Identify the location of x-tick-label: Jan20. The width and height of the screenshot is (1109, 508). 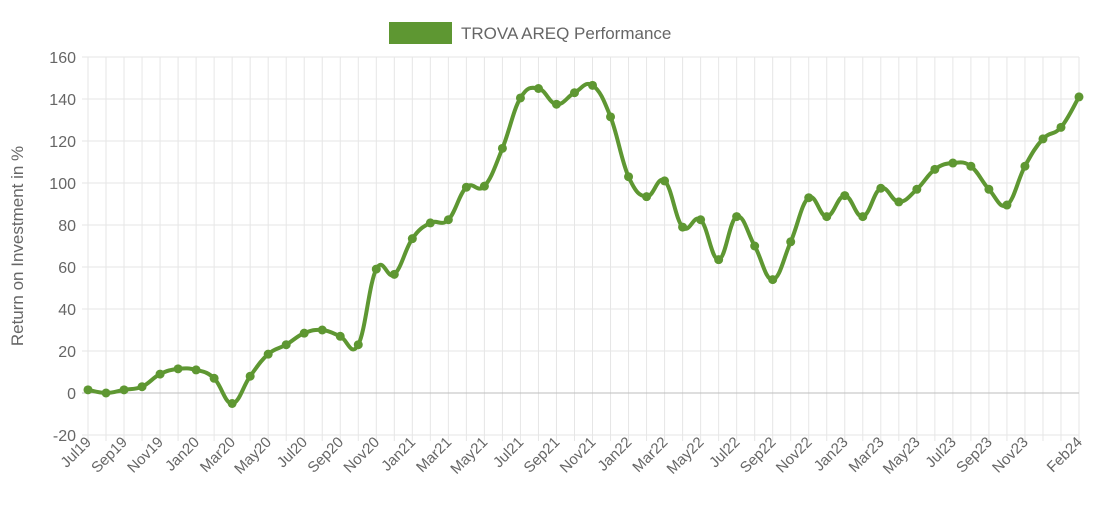
(182, 454).